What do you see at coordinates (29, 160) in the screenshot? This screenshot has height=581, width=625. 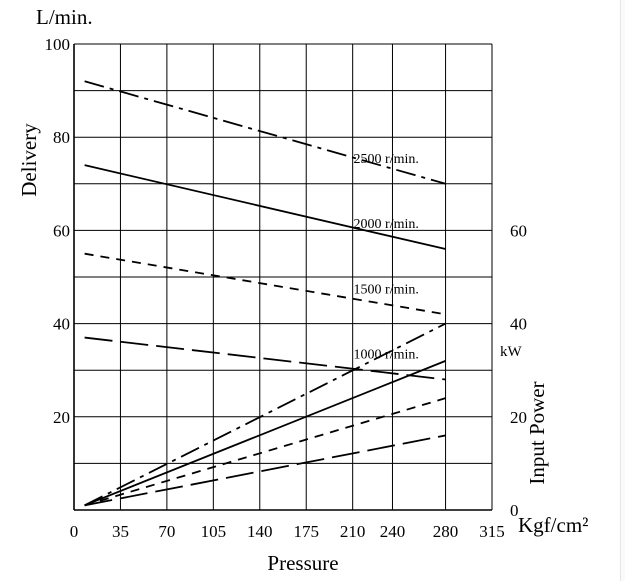 I see `delivery-axis-title: Delivery` at bounding box center [29, 160].